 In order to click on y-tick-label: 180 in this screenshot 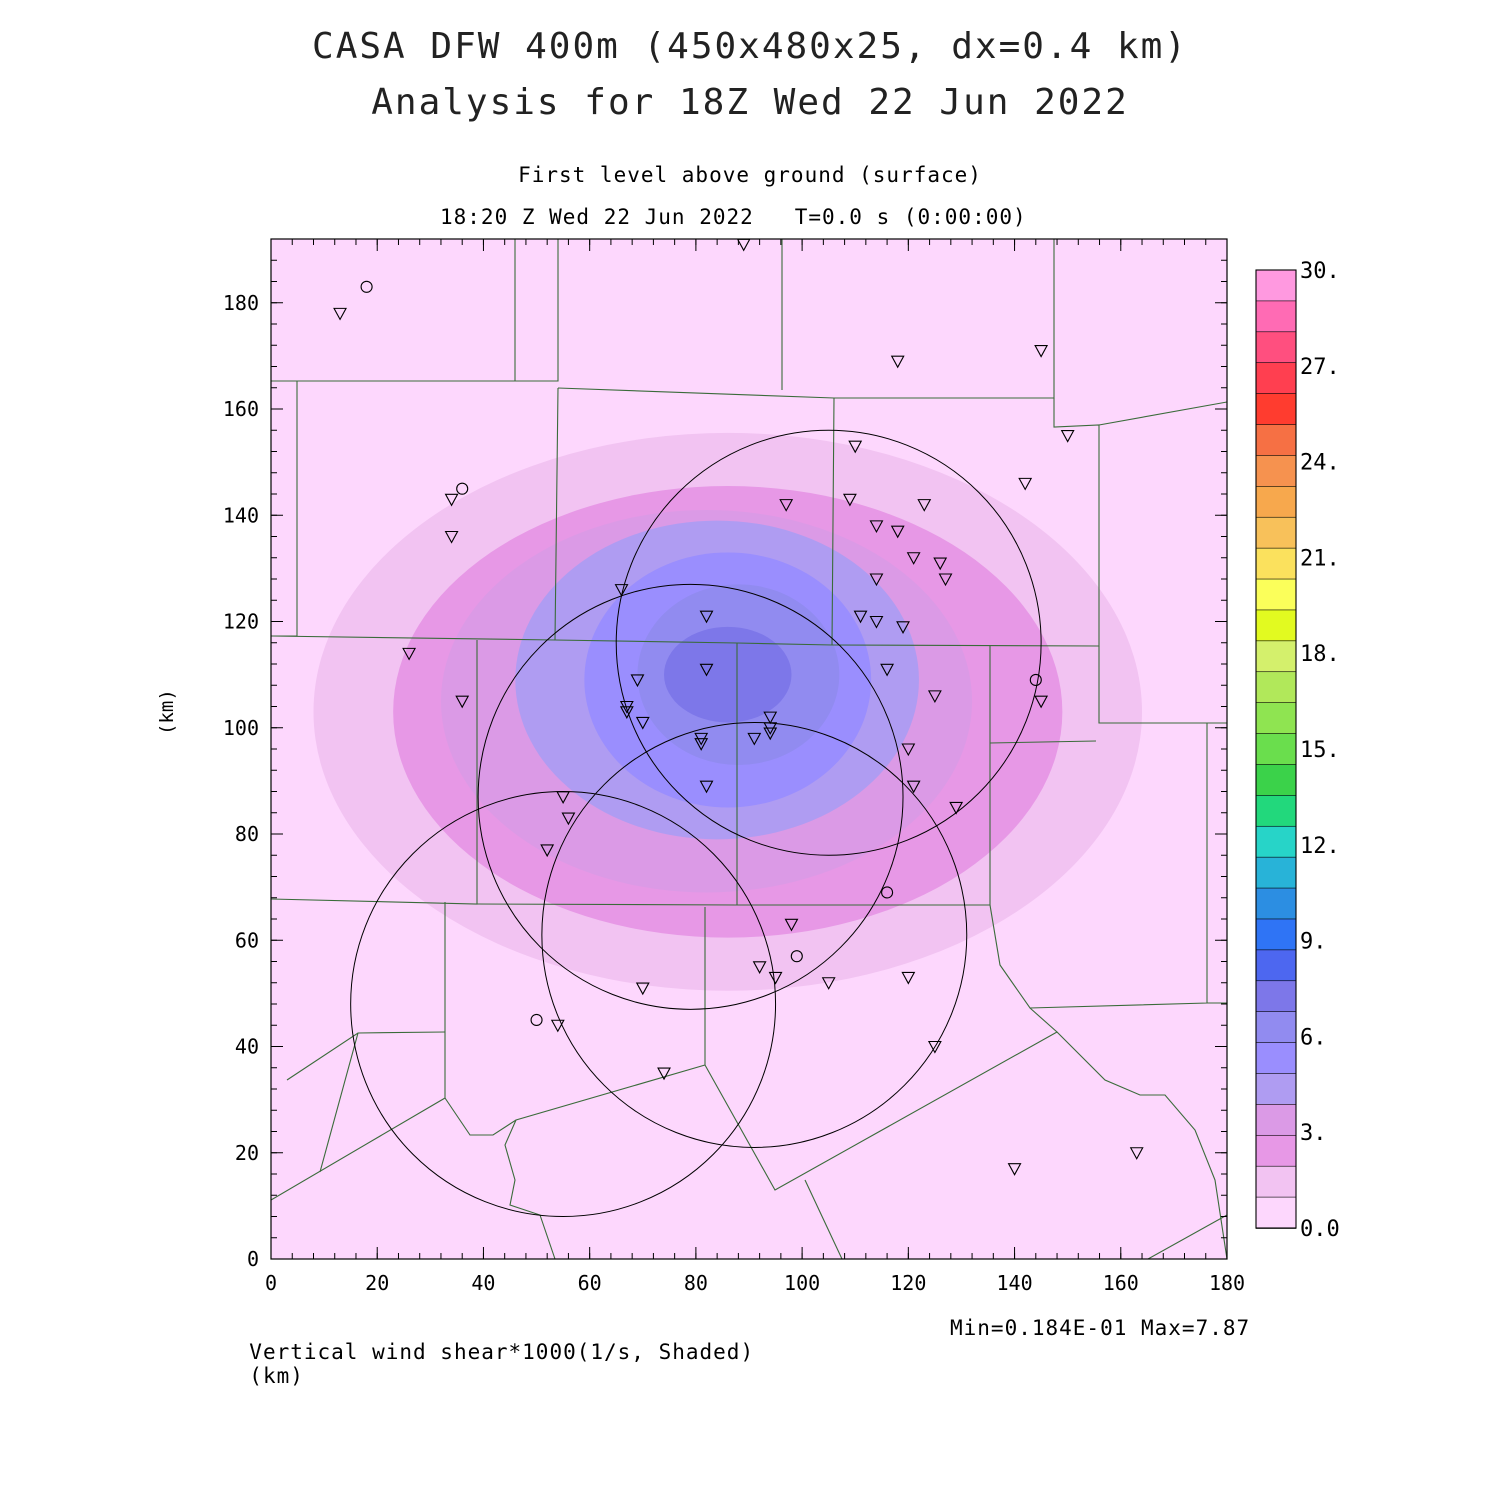, I will do `click(241, 303)`.